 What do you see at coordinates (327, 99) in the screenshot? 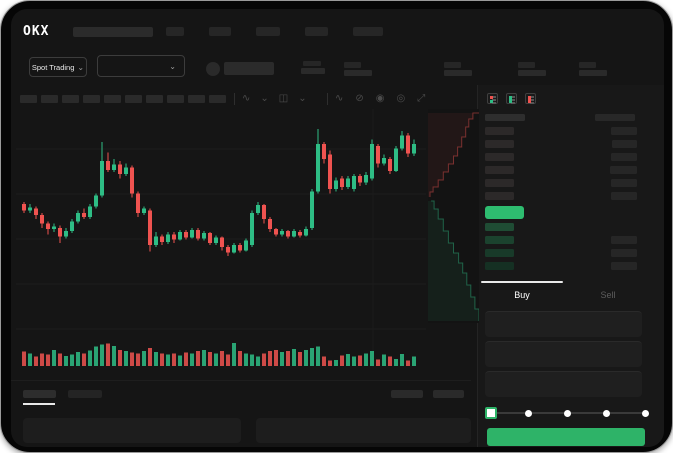
I see `toolbar-divider` at bounding box center [327, 99].